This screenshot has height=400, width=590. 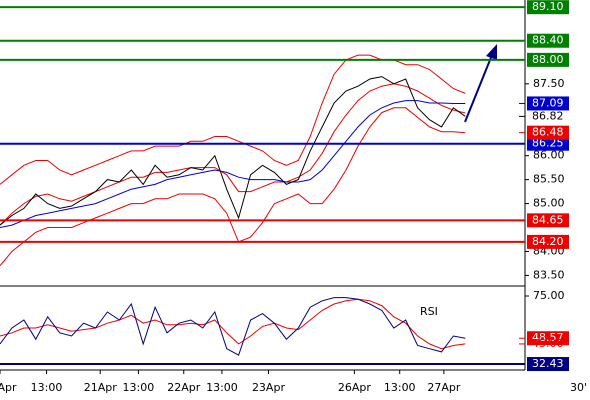 What do you see at coordinates (548, 343) in the screenshot?
I see `tag-label: 45.00` at bounding box center [548, 343].